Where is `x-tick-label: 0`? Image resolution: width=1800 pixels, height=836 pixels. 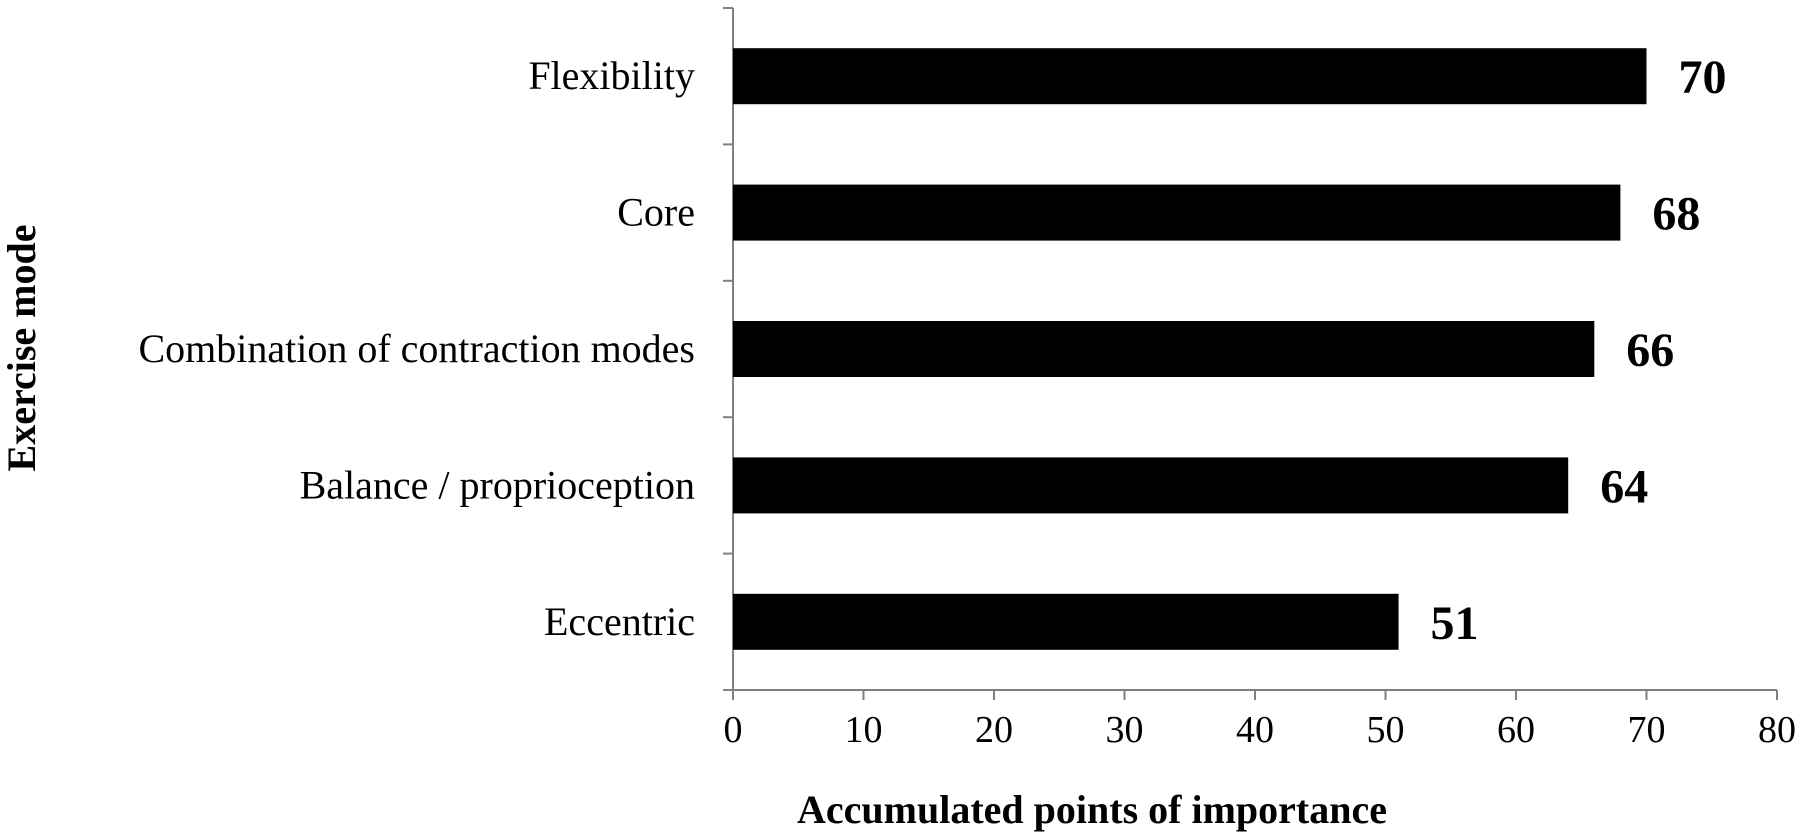
x-tick-label: 0 is located at coordinates (733, 730).